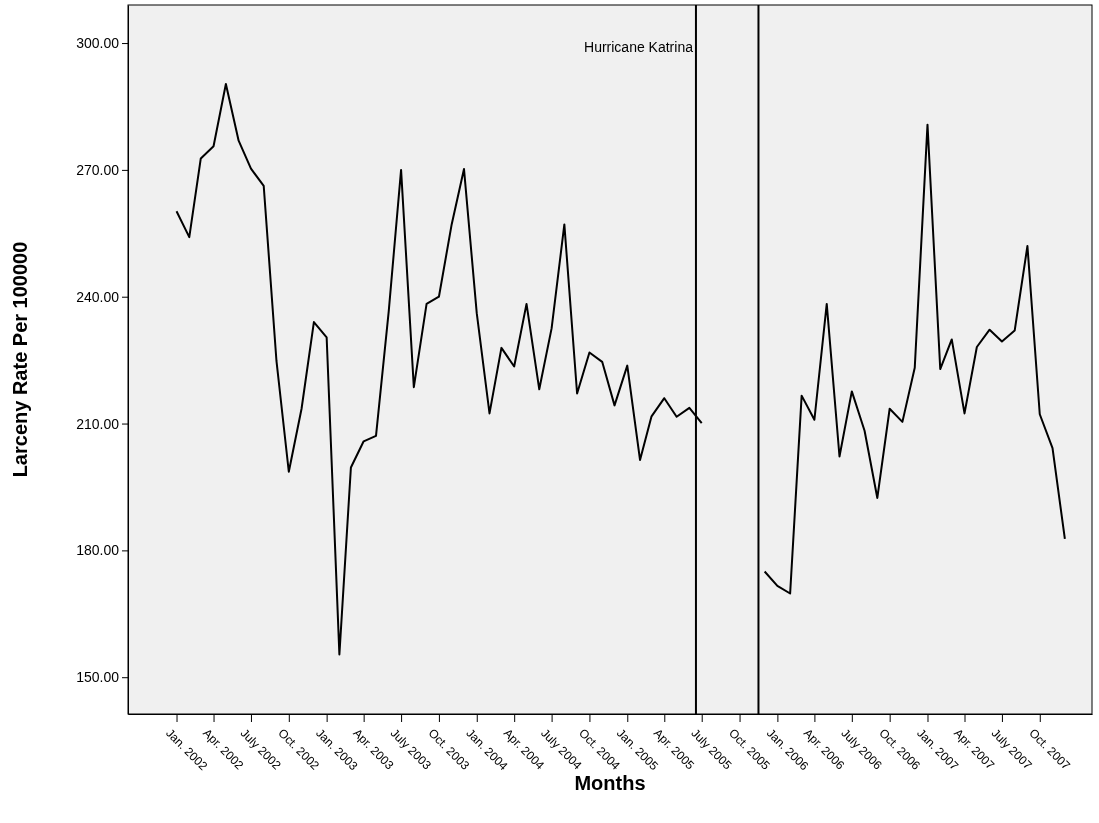 The width and height of the screenshot is (1099, 823). I want to click on ref-line-label: Hurricane Katrina, so click(639, 47).